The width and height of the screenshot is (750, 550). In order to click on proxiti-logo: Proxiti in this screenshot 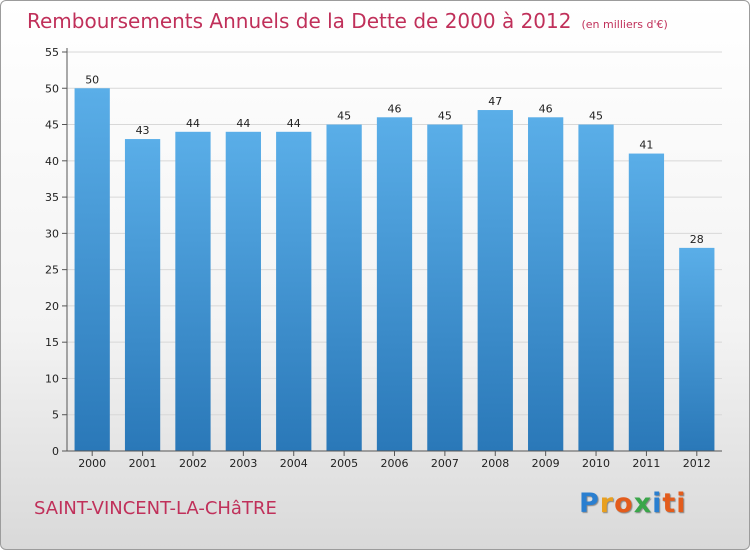, I will do `click(633, 503)`.